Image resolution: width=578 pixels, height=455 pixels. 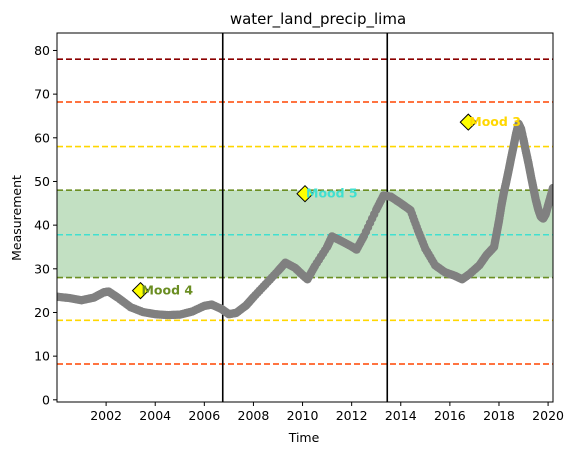 I want to click on annotation-label-1: Mood 5, so click(x=332, y=193).